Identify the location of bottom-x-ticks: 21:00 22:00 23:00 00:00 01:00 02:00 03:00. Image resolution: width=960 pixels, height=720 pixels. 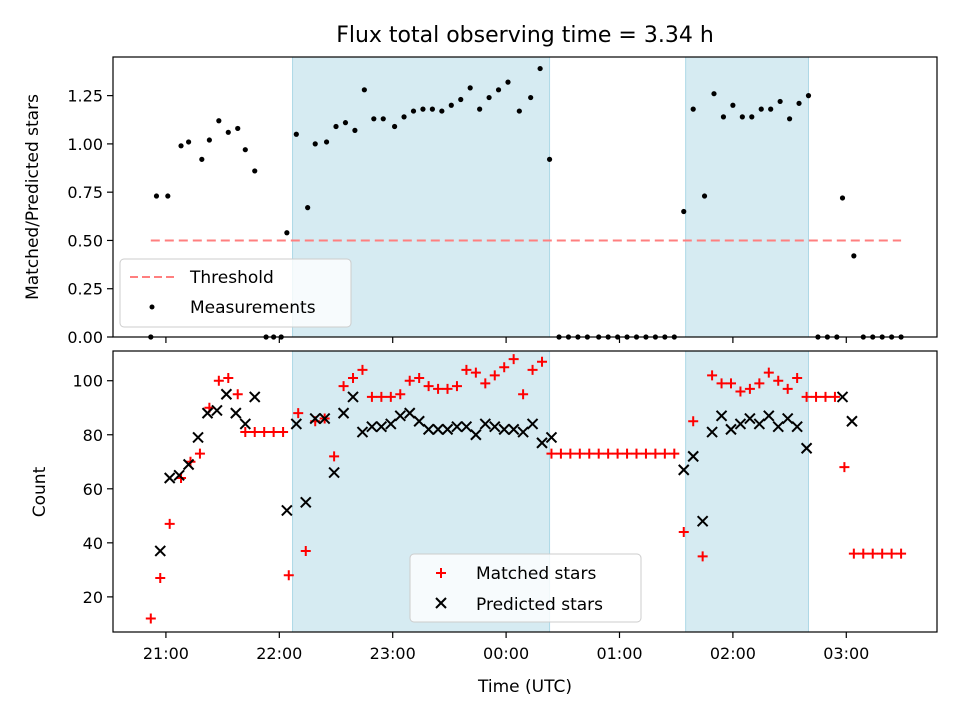
(506, 647).